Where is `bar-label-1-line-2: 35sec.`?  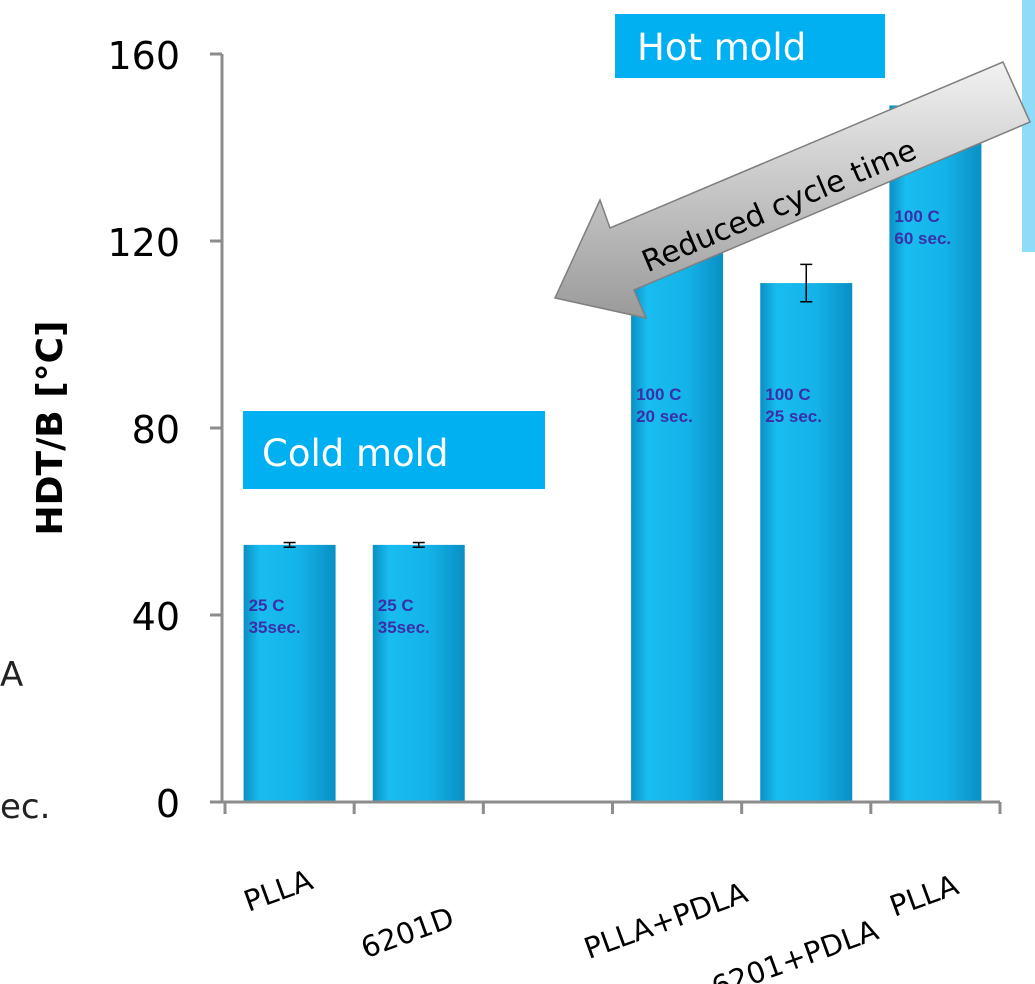
bar-label-1-line-2: 35sec. is located at coordinates (275, 627).